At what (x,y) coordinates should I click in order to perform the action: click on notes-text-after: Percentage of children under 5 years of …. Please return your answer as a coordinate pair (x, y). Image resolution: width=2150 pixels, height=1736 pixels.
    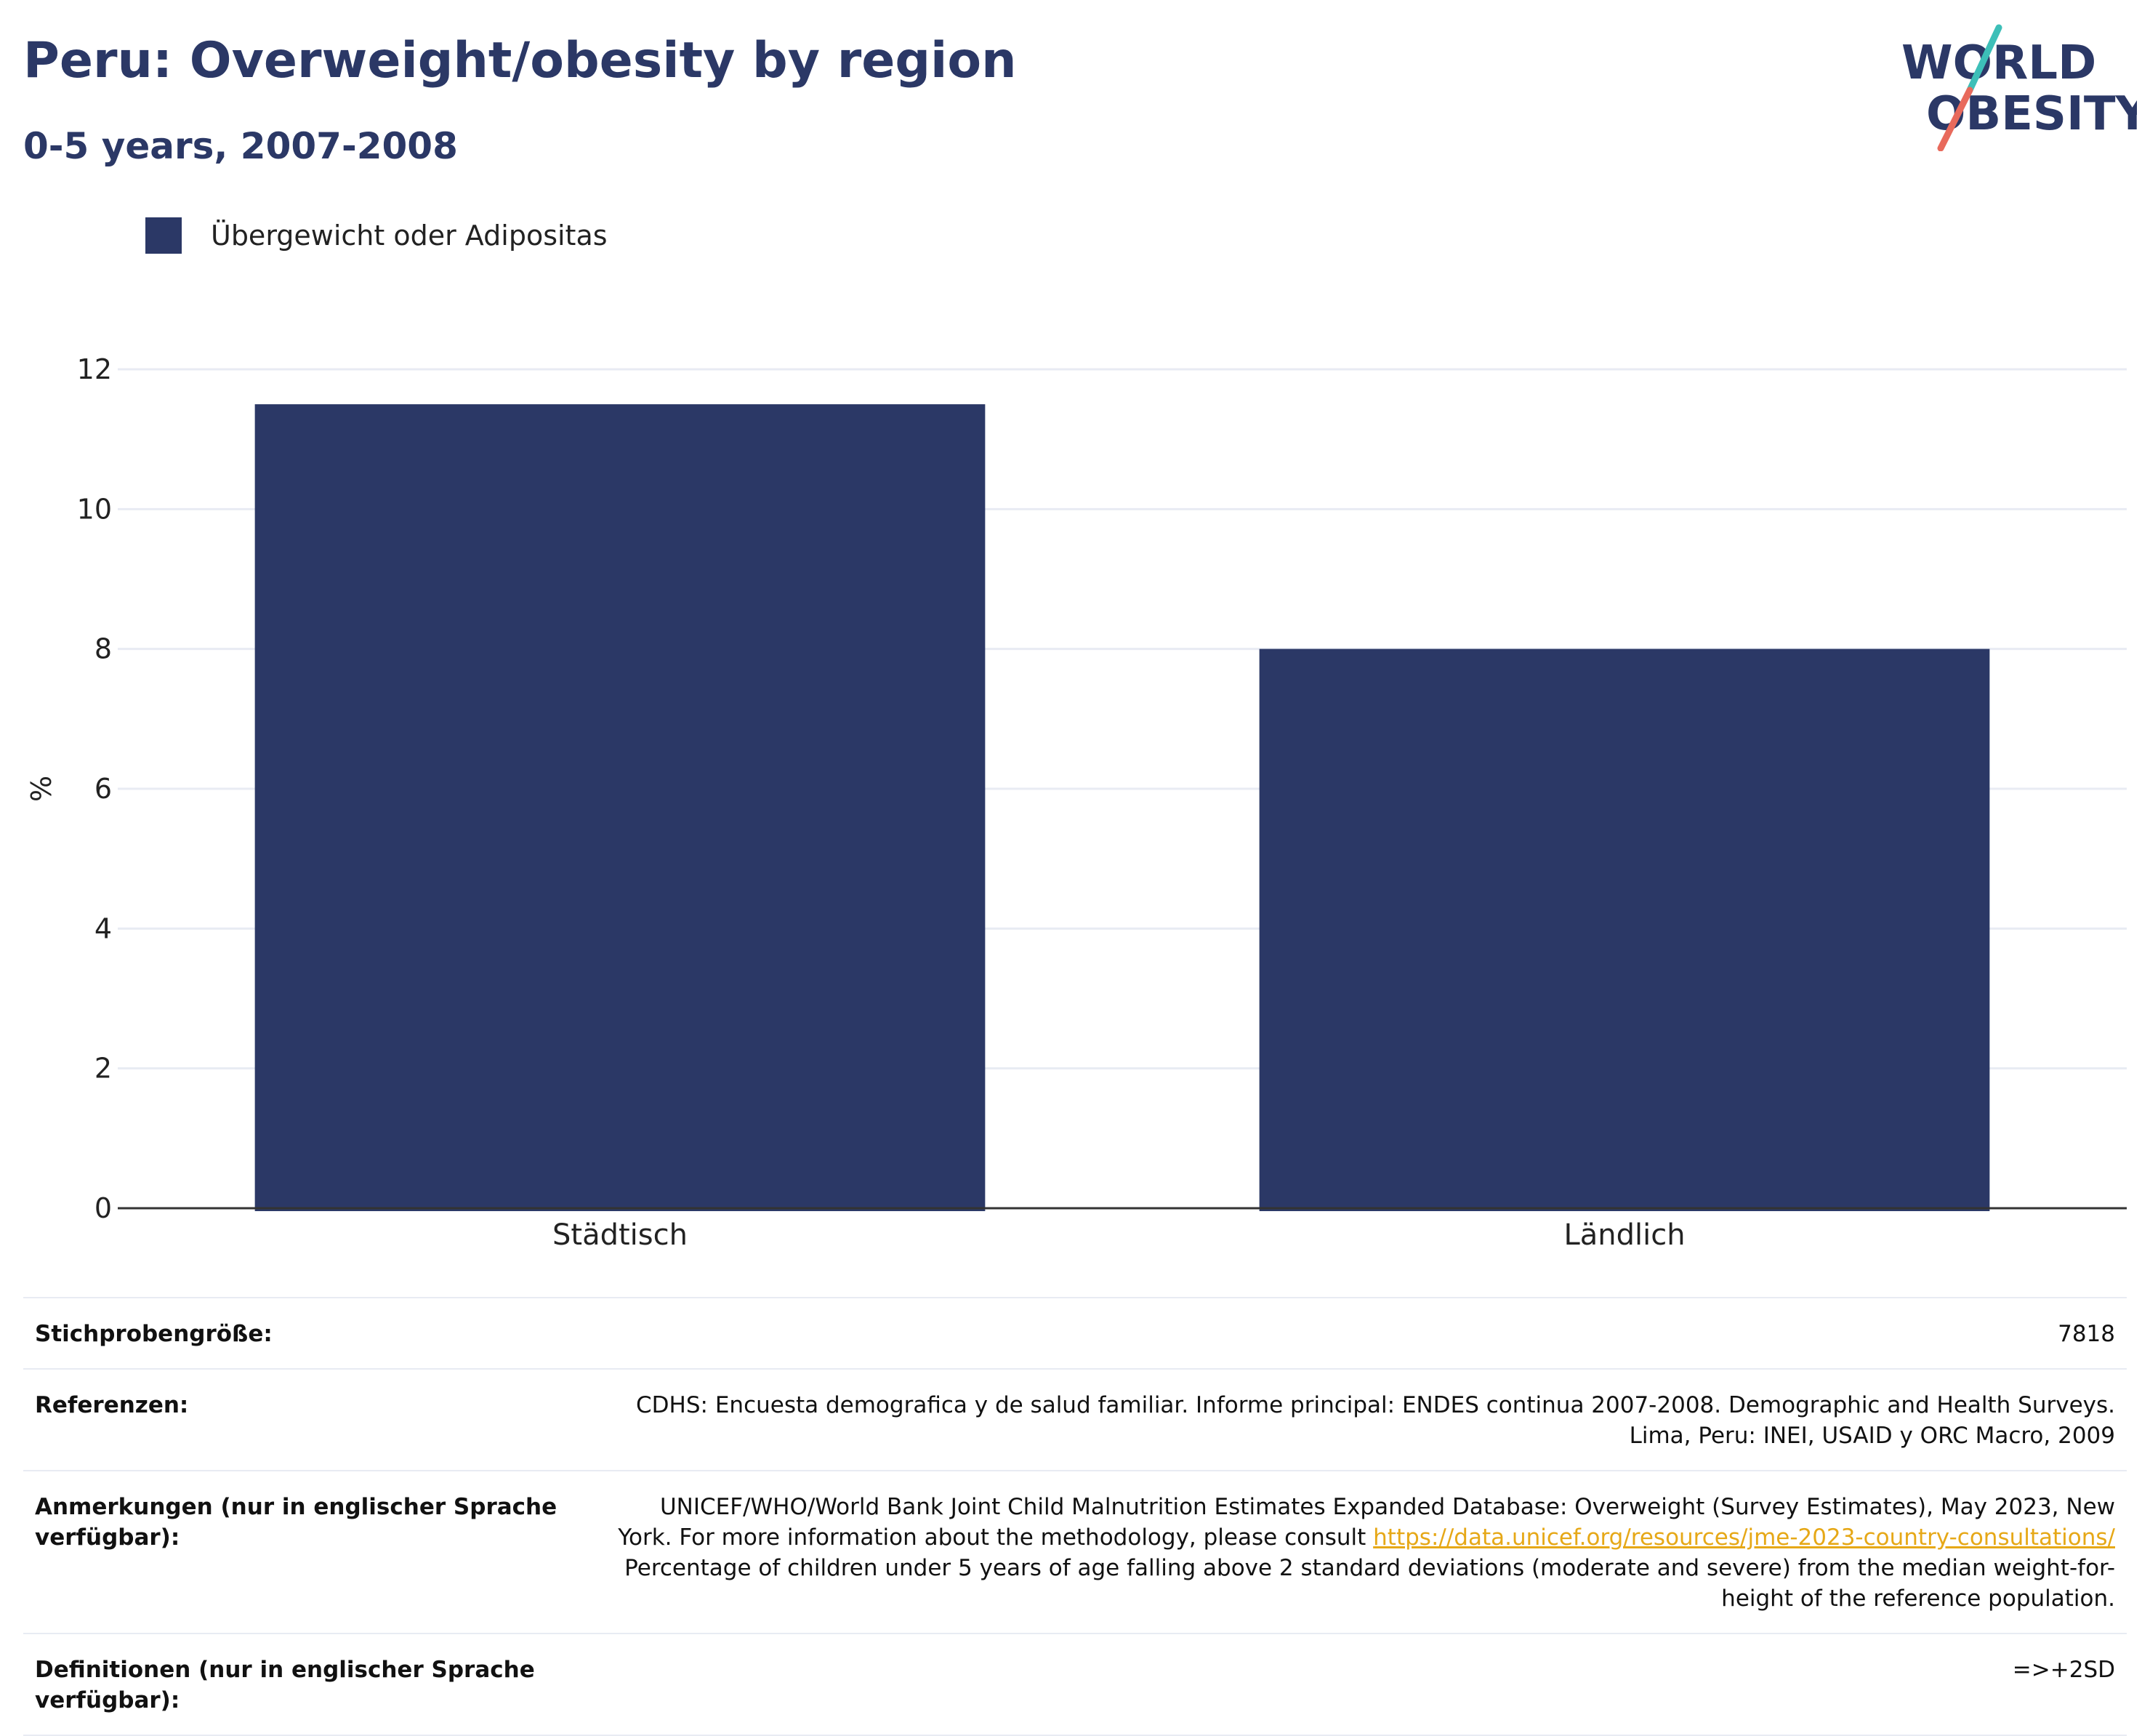
    Looking at the image, I should click on (1369, 1583).